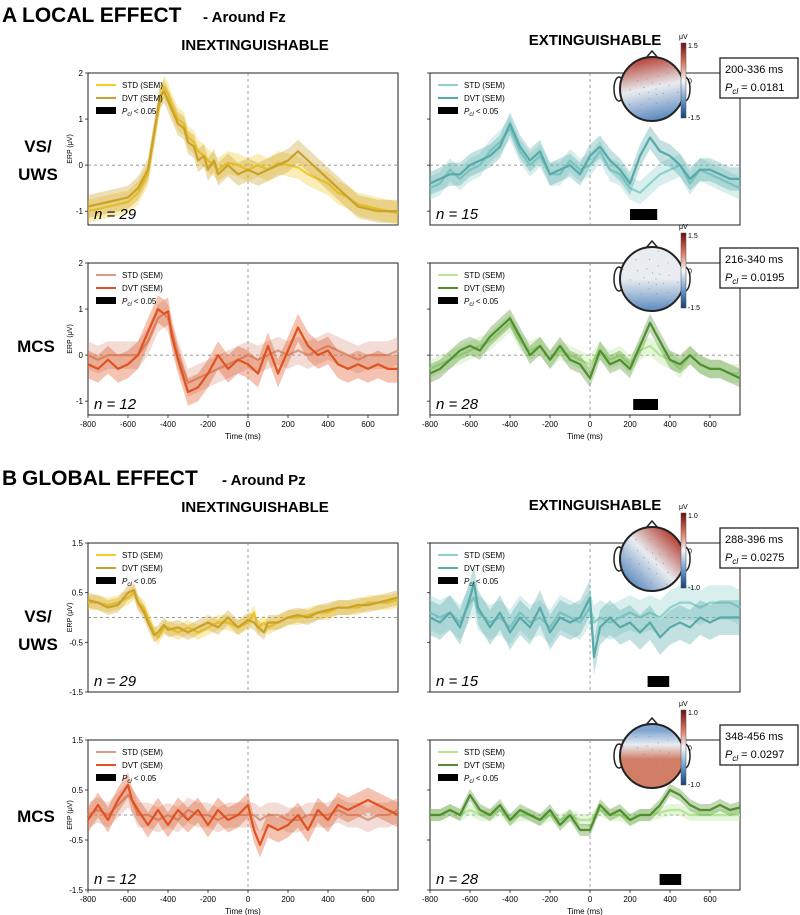 Image resolution: width=800 pixels, height=915 pixels. What do you see at coordinates (81, 119) in the screenshot?
I see `y-tick-label: 1` at bounding box center [81, 119].